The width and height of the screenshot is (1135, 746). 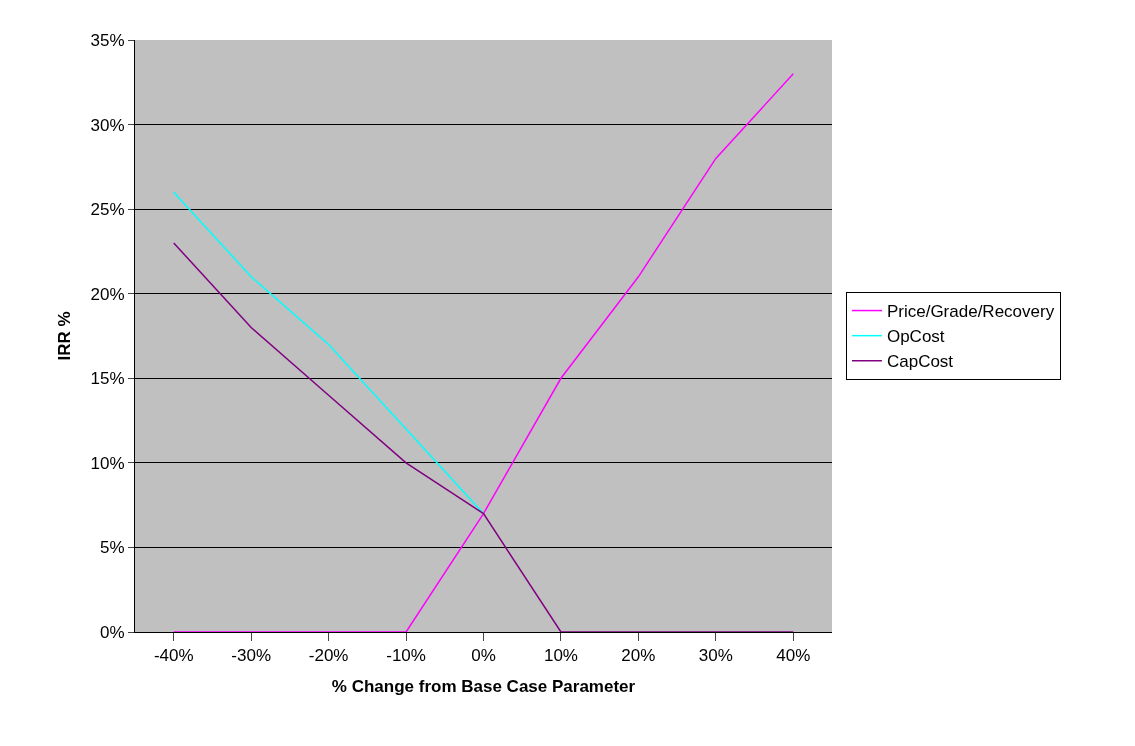 I want to click on y-axis-title: IRR %, so click(x=65, y=336).